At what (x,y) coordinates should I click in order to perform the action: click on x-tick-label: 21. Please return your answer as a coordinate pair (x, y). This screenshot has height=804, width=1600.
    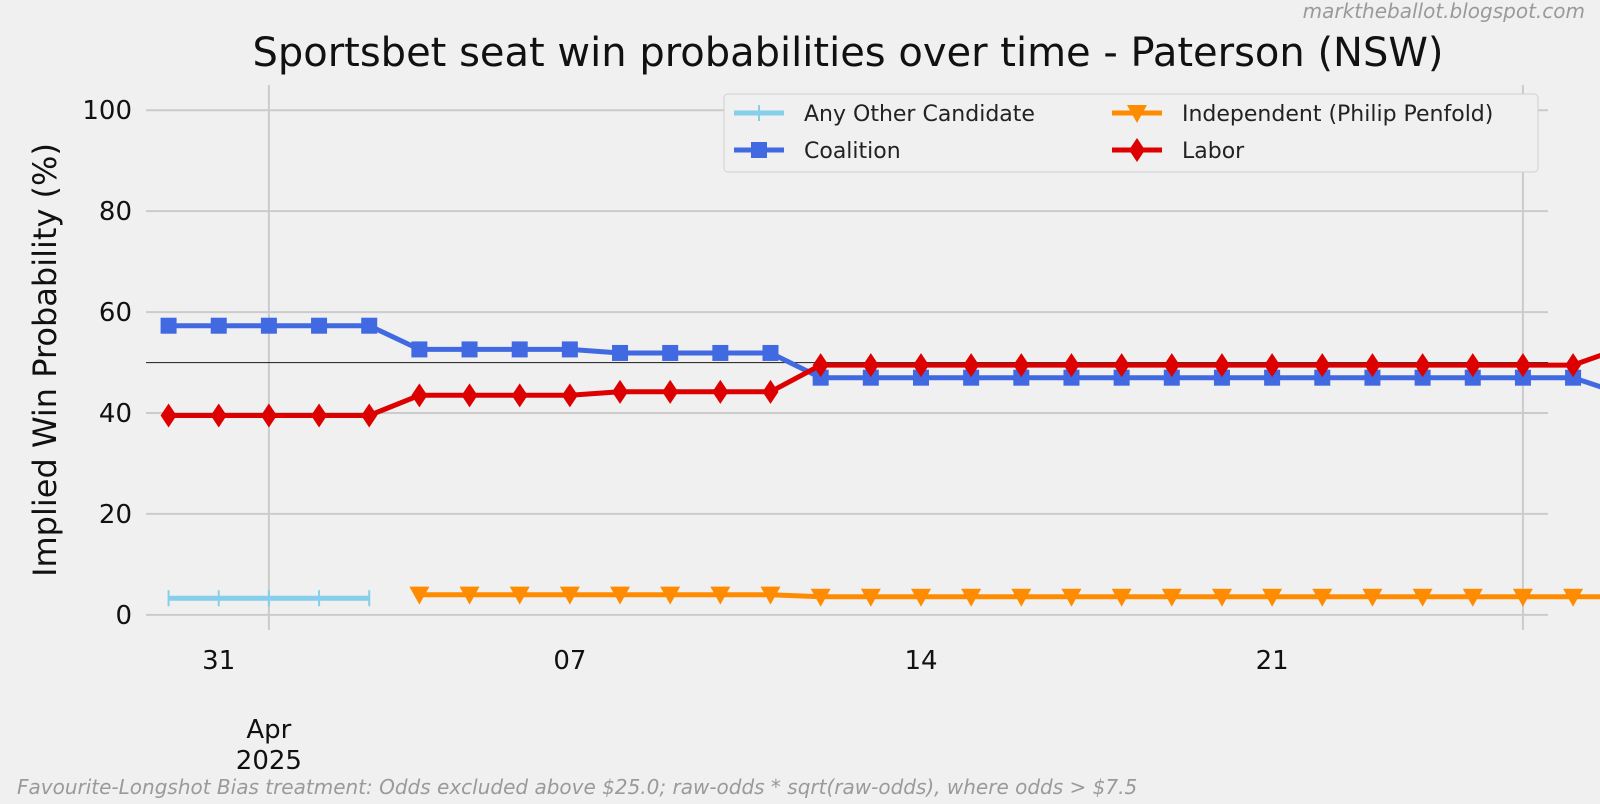
    Looking at the image, I should click on (1272, 661).